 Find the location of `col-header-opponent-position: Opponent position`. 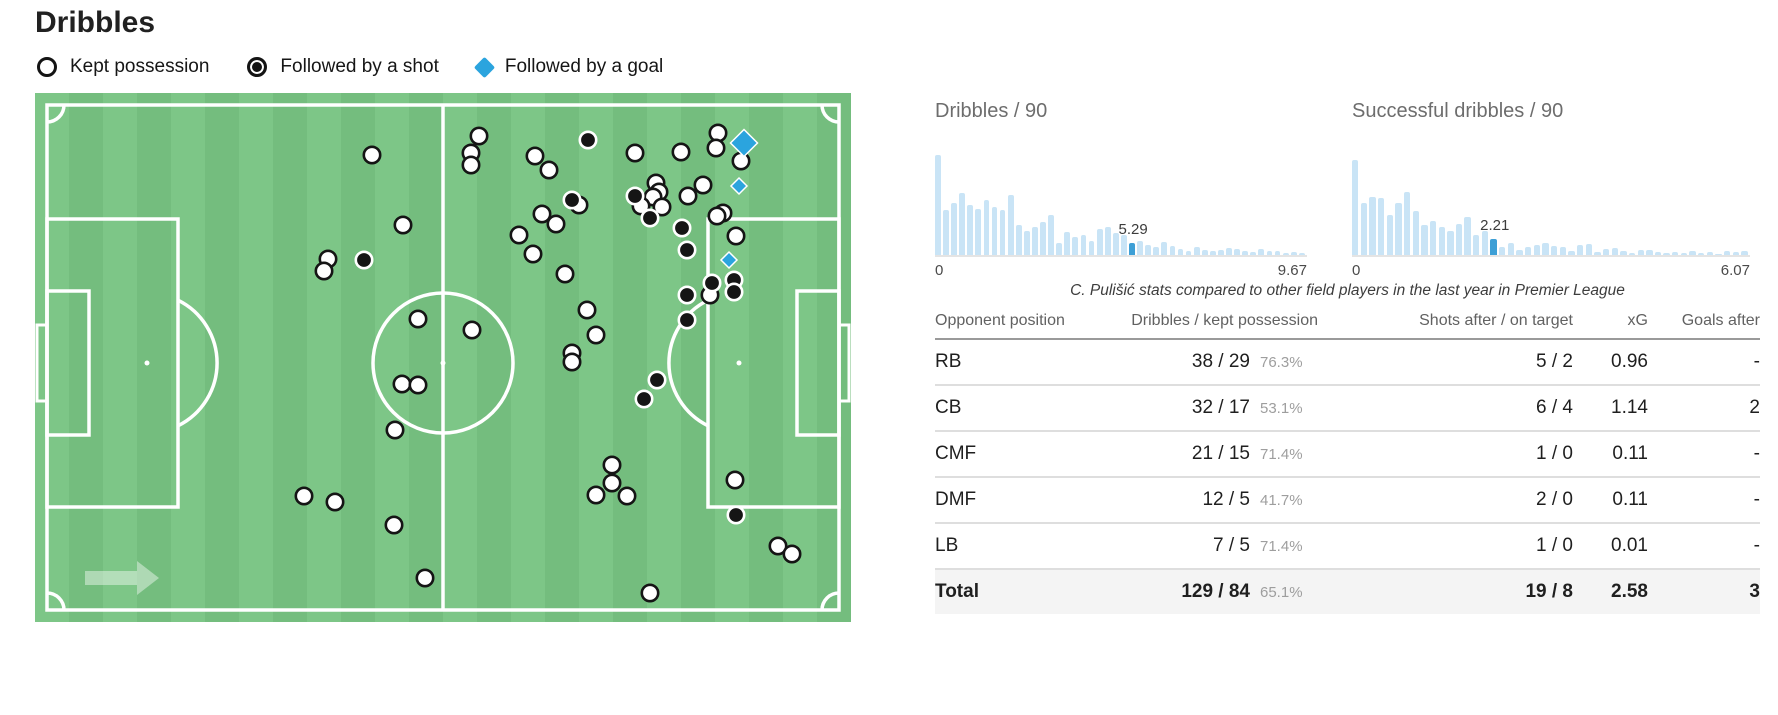

col-header-opponent-position: Opponent position is located at coordinates (1000, 320).